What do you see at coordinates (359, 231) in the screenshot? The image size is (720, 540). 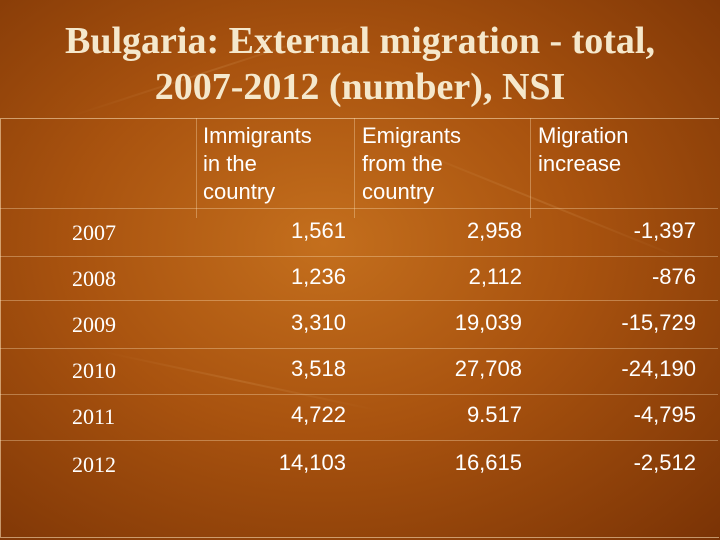 I see `table-row: 2007 1,561 2,958 -1,397` at bounding box center [359, 231].